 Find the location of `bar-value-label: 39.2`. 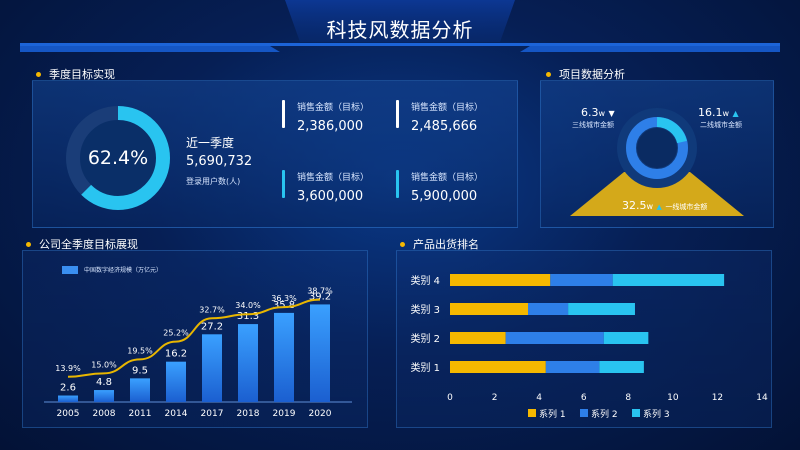

bar-value-label: 39.2 is located at coordinates (320, 296).